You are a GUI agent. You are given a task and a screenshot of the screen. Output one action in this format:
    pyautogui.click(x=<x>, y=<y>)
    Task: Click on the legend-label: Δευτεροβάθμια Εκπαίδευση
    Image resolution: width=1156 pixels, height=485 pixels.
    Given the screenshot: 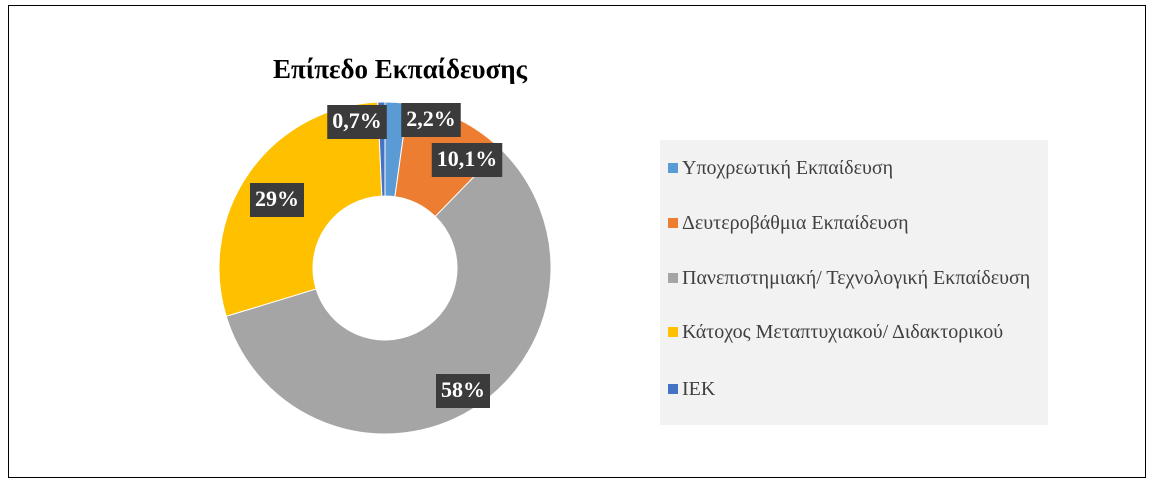 What is the action you would take?
    pyautogui.click(x=795, y=223)
    